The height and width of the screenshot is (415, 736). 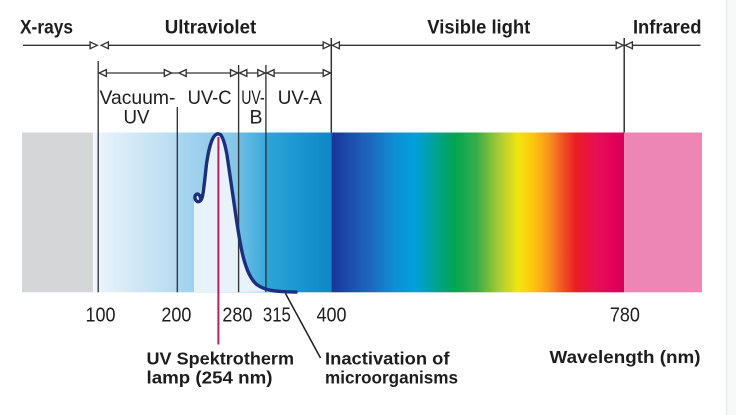 What do you see at coordinates (101, 316) in the screenshot?
I see `svg-text: 100` at bounding box center [101, 316].